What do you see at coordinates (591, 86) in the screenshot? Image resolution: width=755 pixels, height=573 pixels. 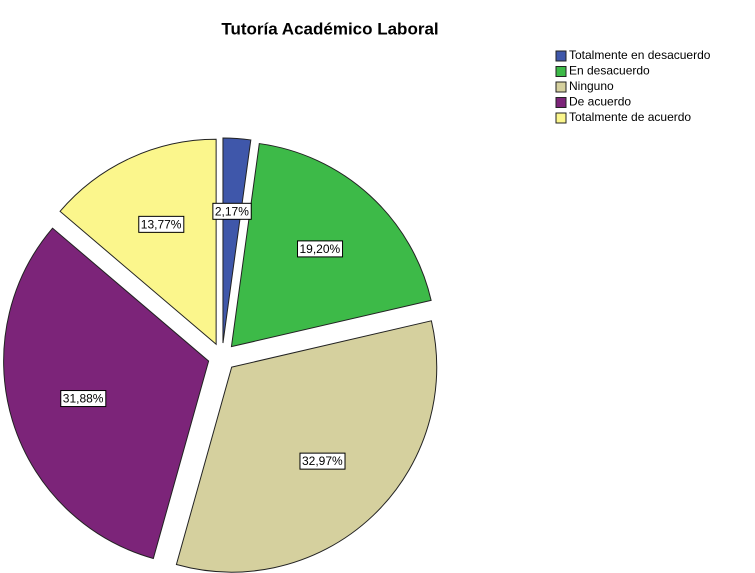 I see `legend-label: Ninguno` at bounding box center [591, 86].